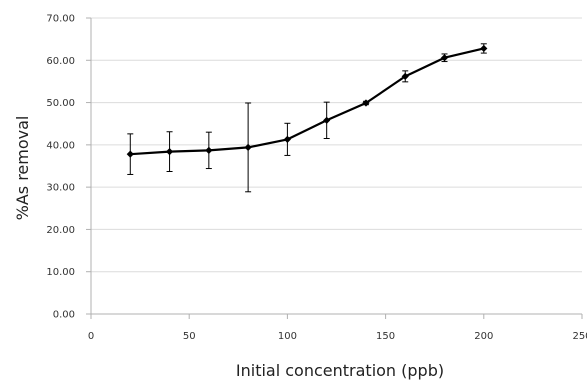  Describe the element at coordinates (22, 168) in the screenshot. I see `y-axis-title: %As removal` at that location.